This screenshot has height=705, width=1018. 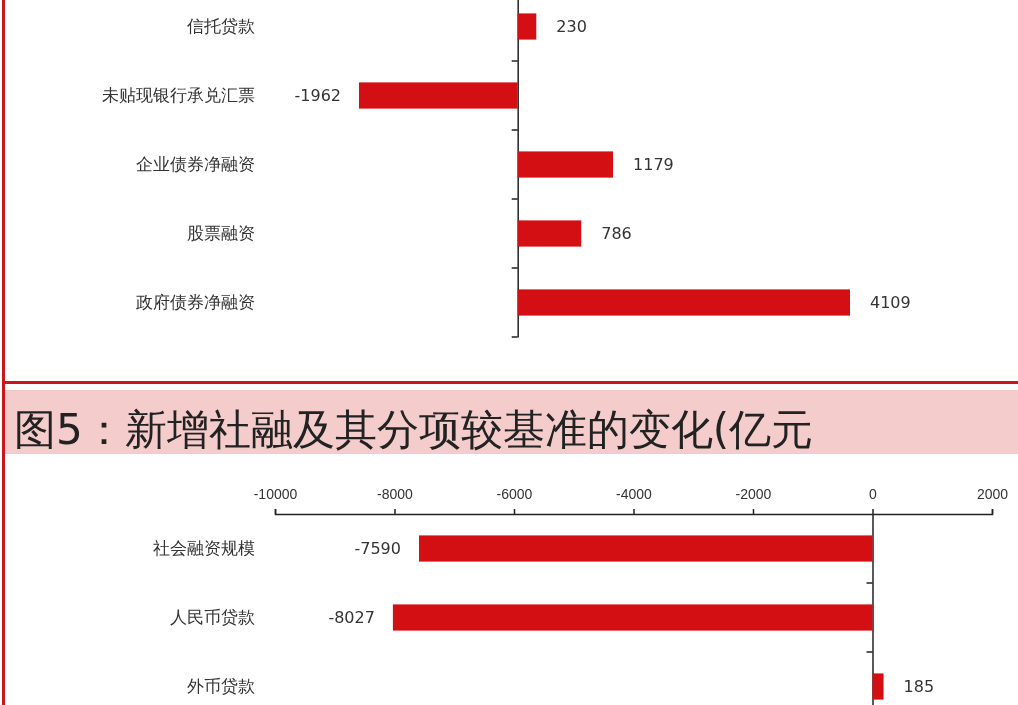 I want to click on y-tick-label: 外币贷款, so click(x=221, y=686).